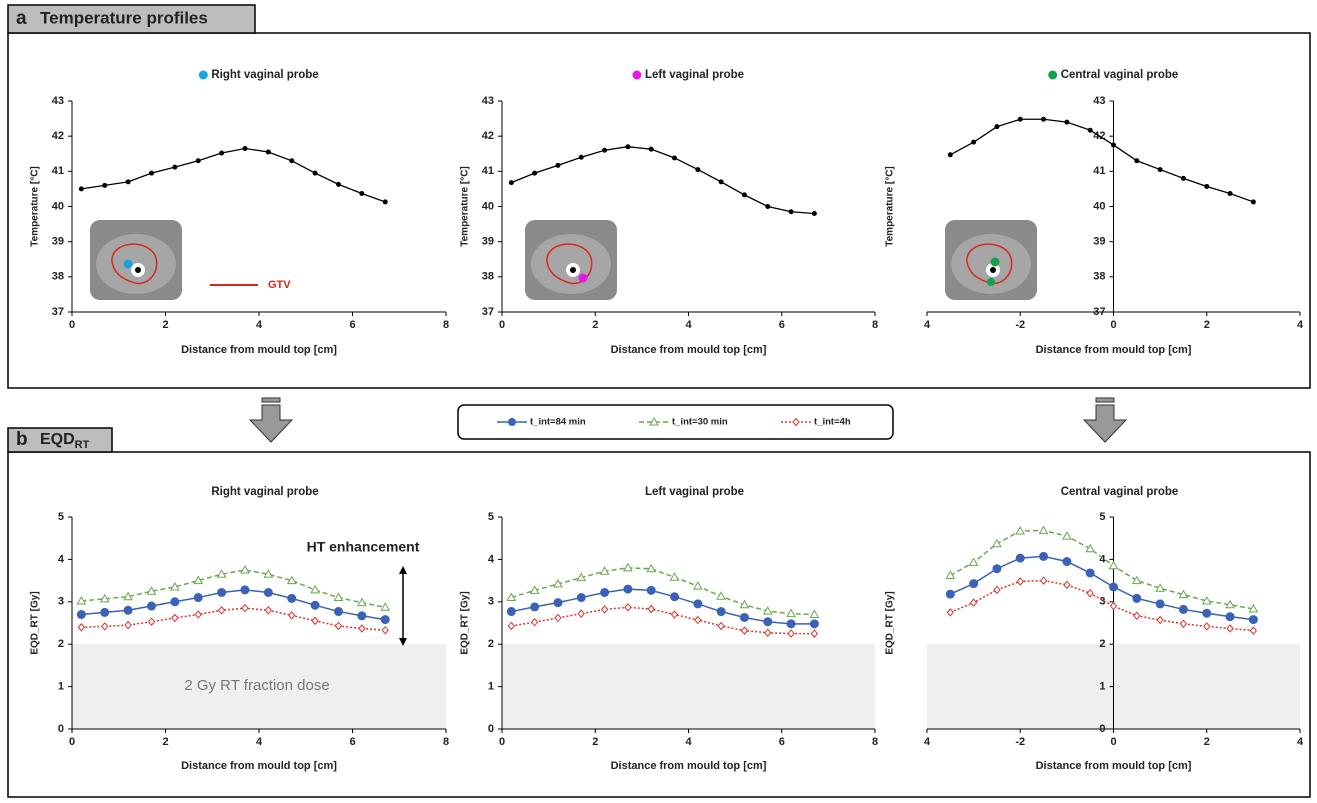 The image size is (1317, 803). What do you see at coordinates (1105, 400) in the screenshot?
I see `arrow-bar` at bounding box center [1105, 400].